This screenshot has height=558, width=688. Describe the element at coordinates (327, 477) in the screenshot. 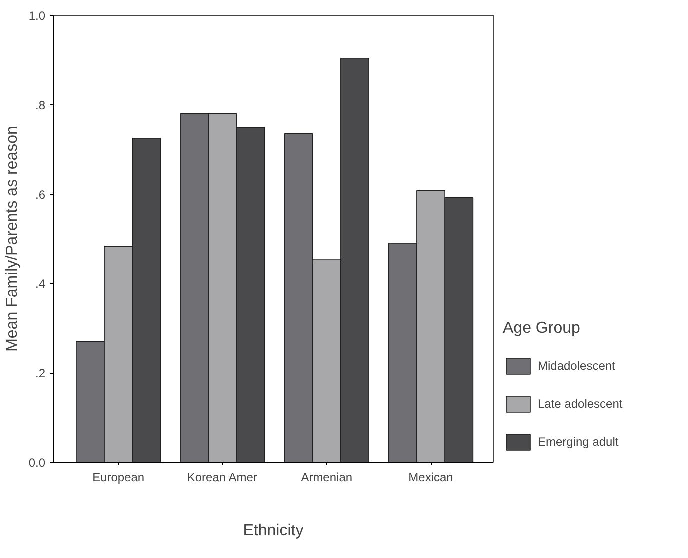

I see `x-tick-label: Armenian` at that location.